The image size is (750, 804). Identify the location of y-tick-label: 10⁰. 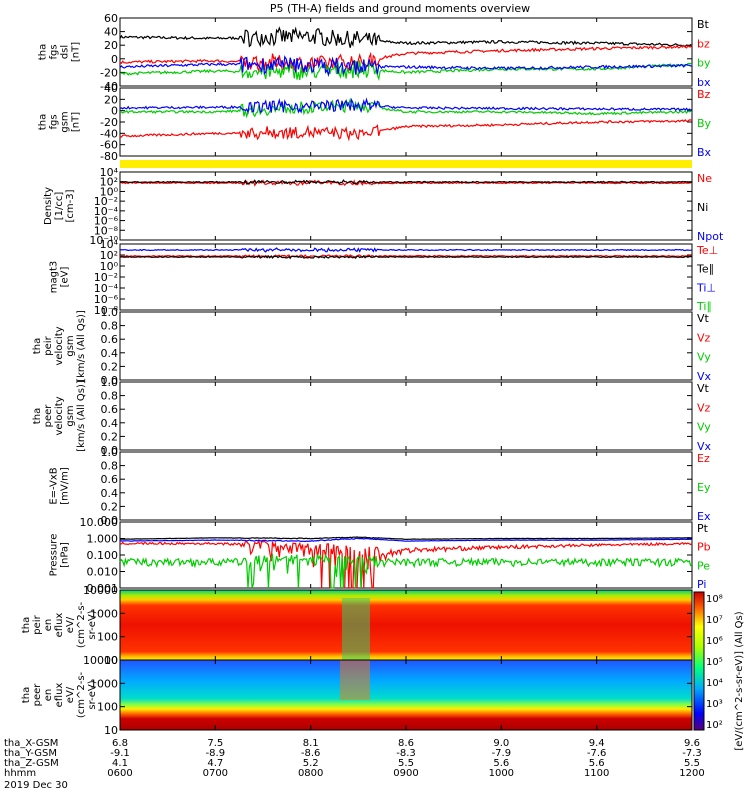
(109, 191).